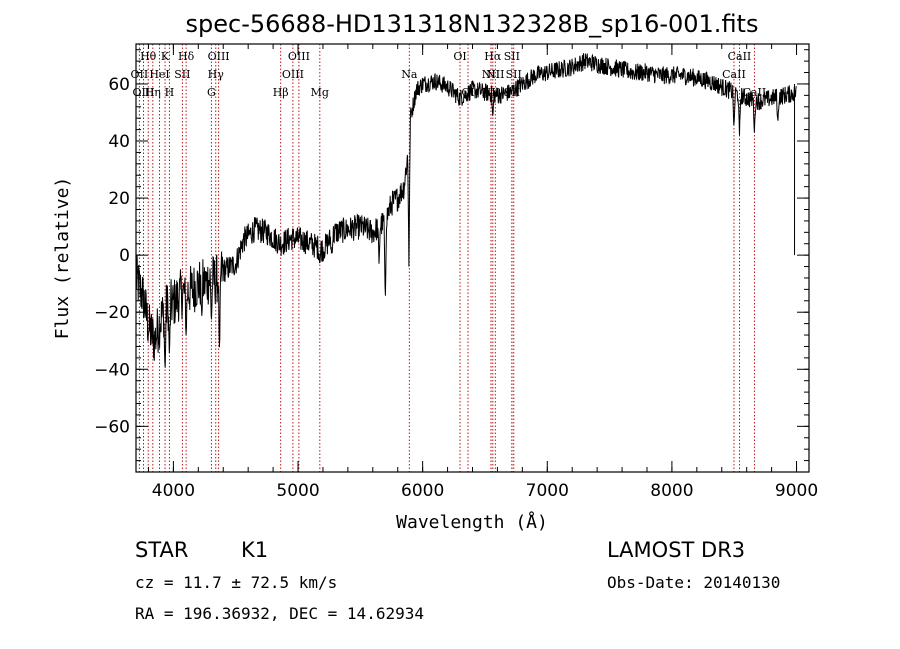  Describe the element at coordinates (119, 85) in the screenshot. I see `y-tick-label: 60` at that location.